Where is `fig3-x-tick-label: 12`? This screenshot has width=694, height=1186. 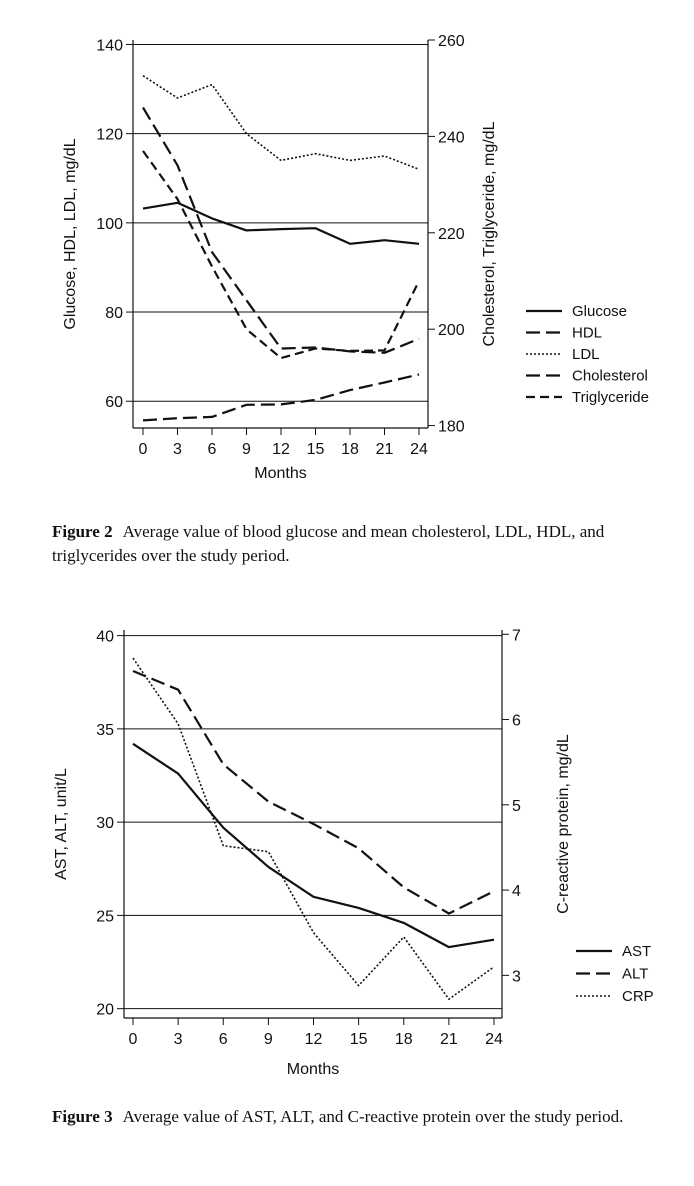 fig3-x-tick-label: 12 is located at coordinates (314, 1039).